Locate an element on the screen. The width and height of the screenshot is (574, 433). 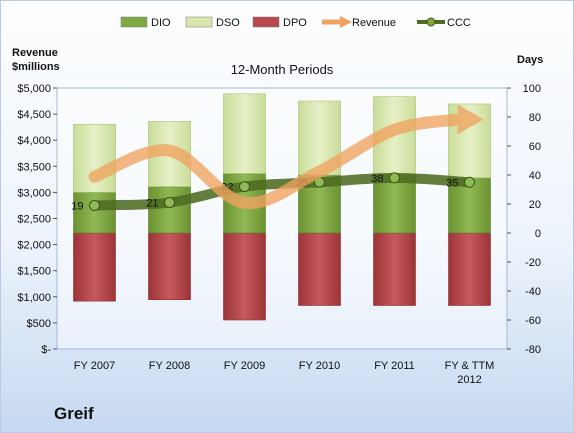
legend-label-dso: DSO is located at coordinates (228, 23).